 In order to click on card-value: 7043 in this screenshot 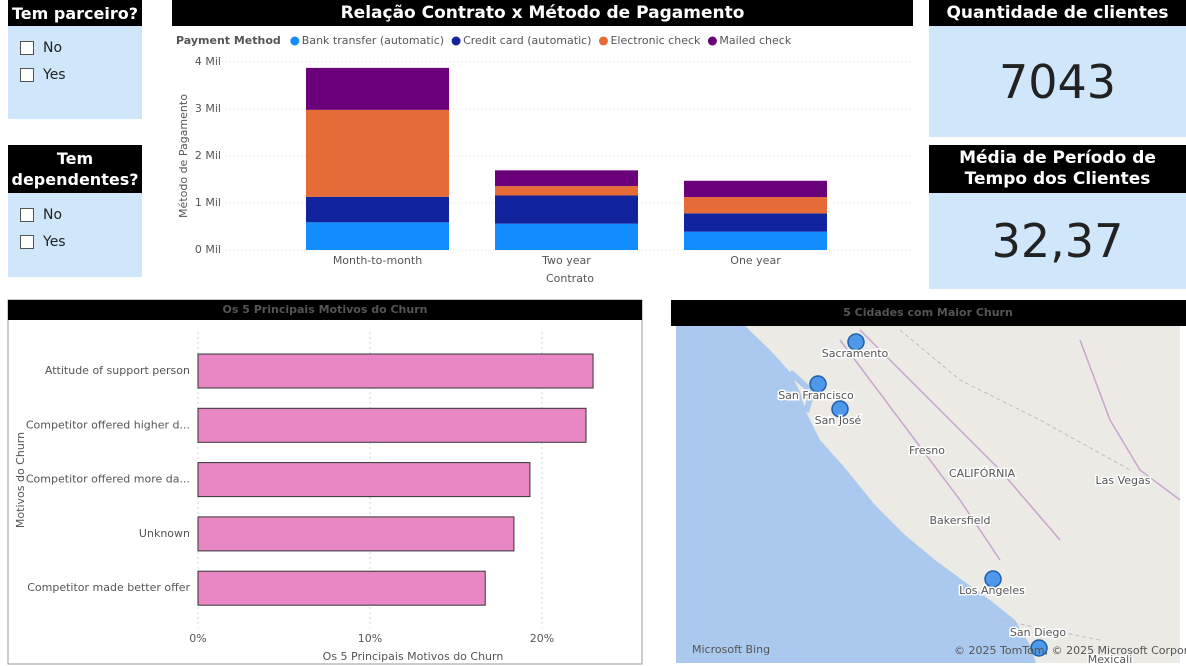, I will do `click(1057, 81)`.